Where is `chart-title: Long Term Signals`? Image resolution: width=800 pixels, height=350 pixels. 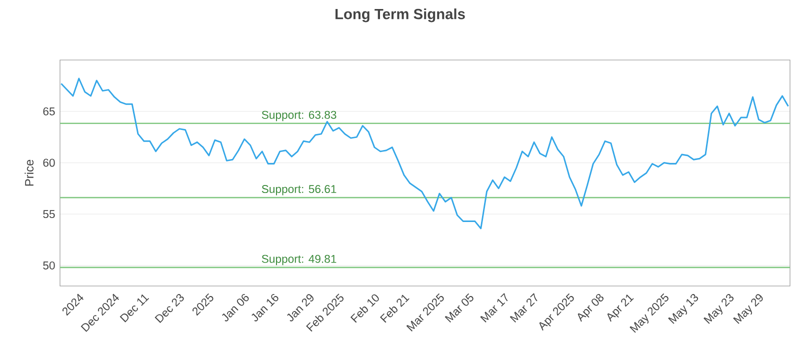
chart-title: Long Term Signals is located at coordinates (400, 15).